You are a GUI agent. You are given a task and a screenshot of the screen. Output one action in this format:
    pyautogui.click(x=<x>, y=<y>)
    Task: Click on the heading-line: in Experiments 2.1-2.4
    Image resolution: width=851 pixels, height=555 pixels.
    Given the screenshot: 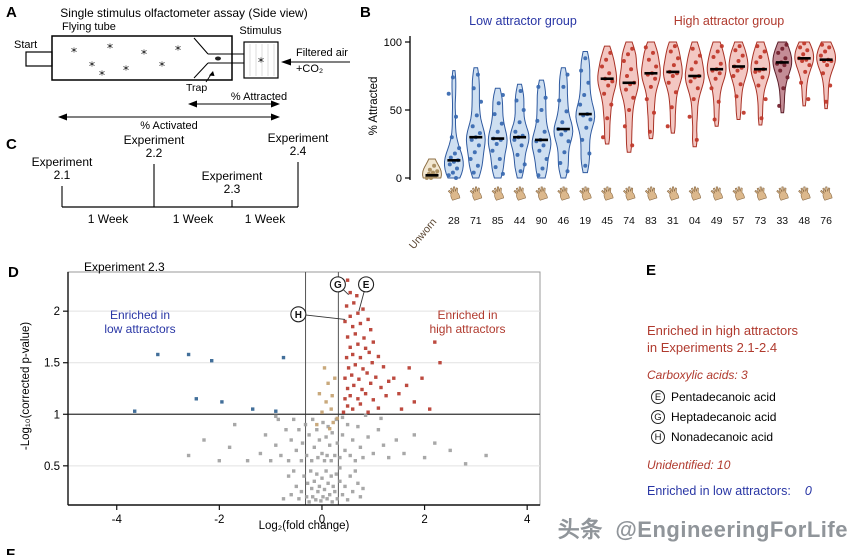 What is the action you would take?
    pyautogui.click(x=712, y=347)
    